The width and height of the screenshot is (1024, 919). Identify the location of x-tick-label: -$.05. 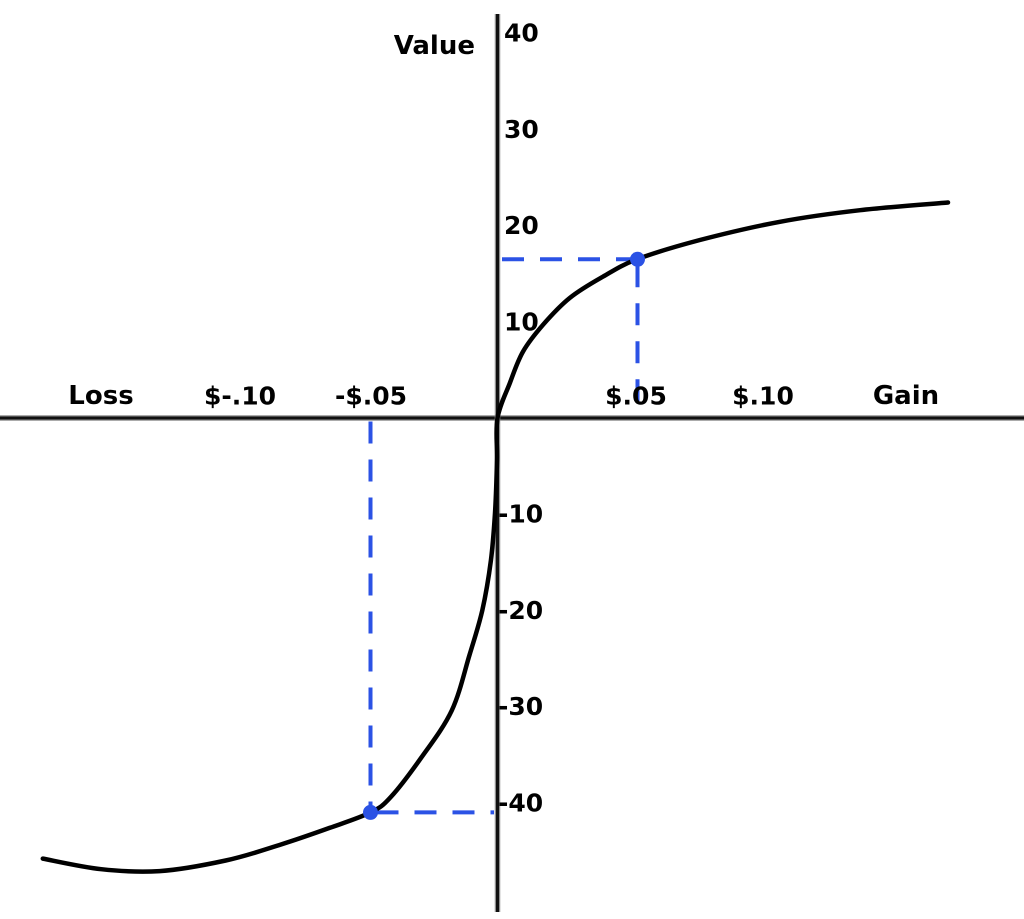
(371, 396).